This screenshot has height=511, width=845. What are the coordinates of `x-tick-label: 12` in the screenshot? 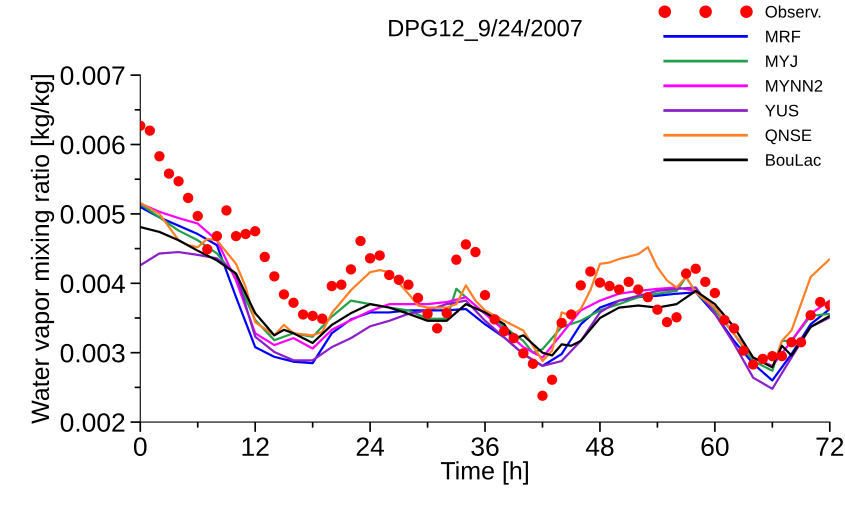 It's located at (255, 446).